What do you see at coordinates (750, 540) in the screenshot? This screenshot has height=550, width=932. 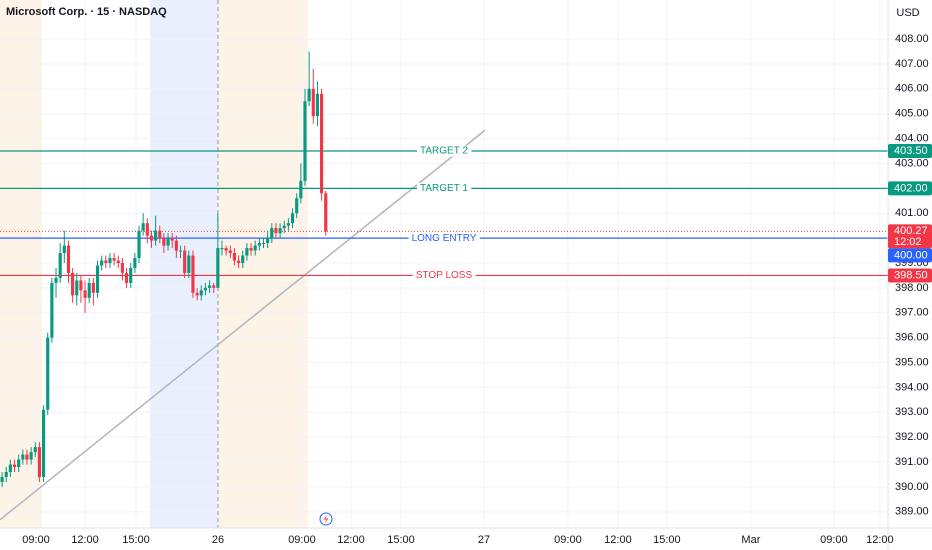 I see `x-tick-label: Mar` at bounding box center [750, 540].